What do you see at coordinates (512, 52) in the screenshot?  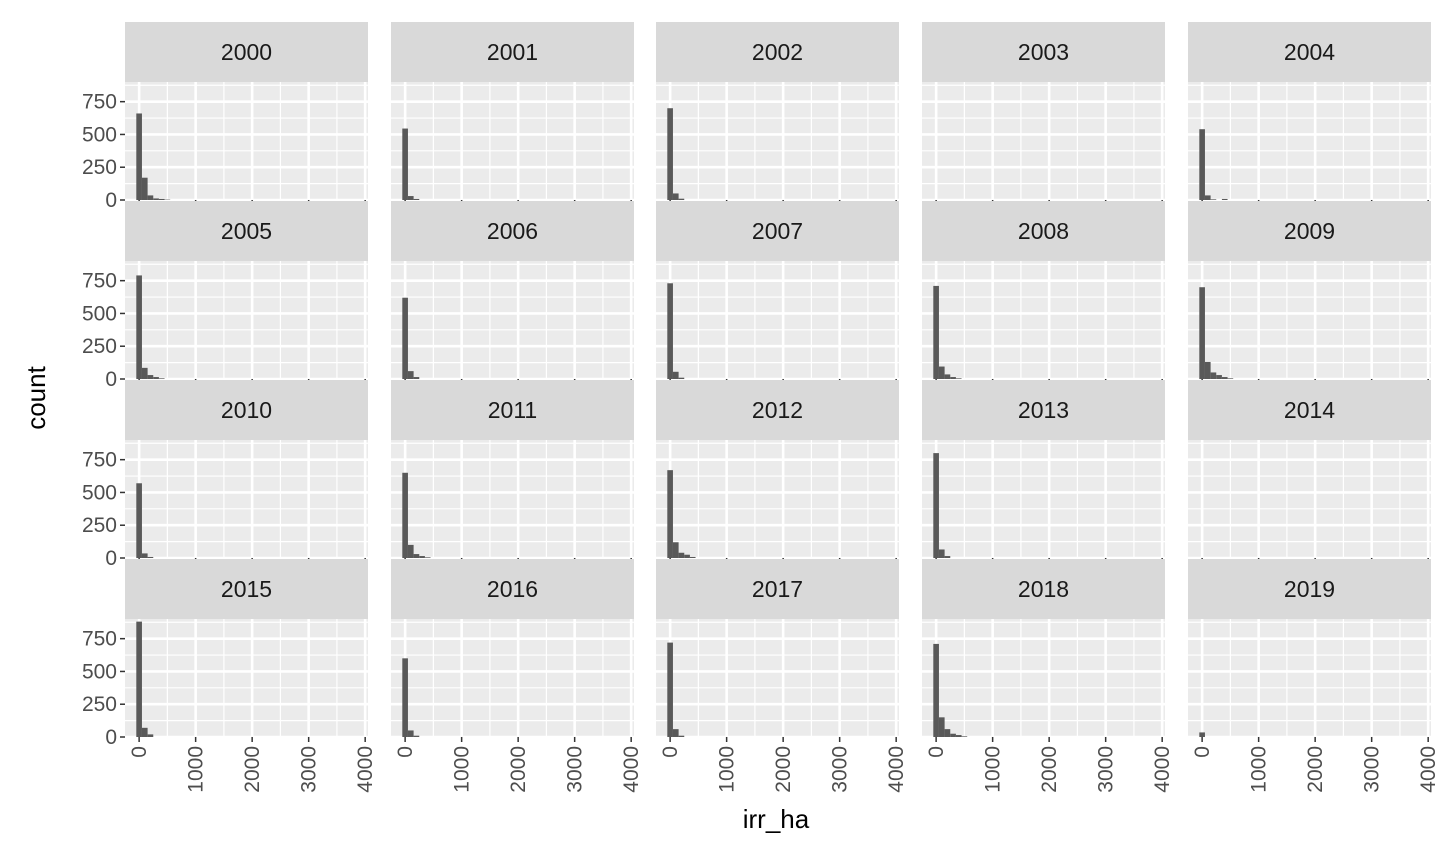 I see `facet-strip-label: 2001` at bounding box center [512, 52].